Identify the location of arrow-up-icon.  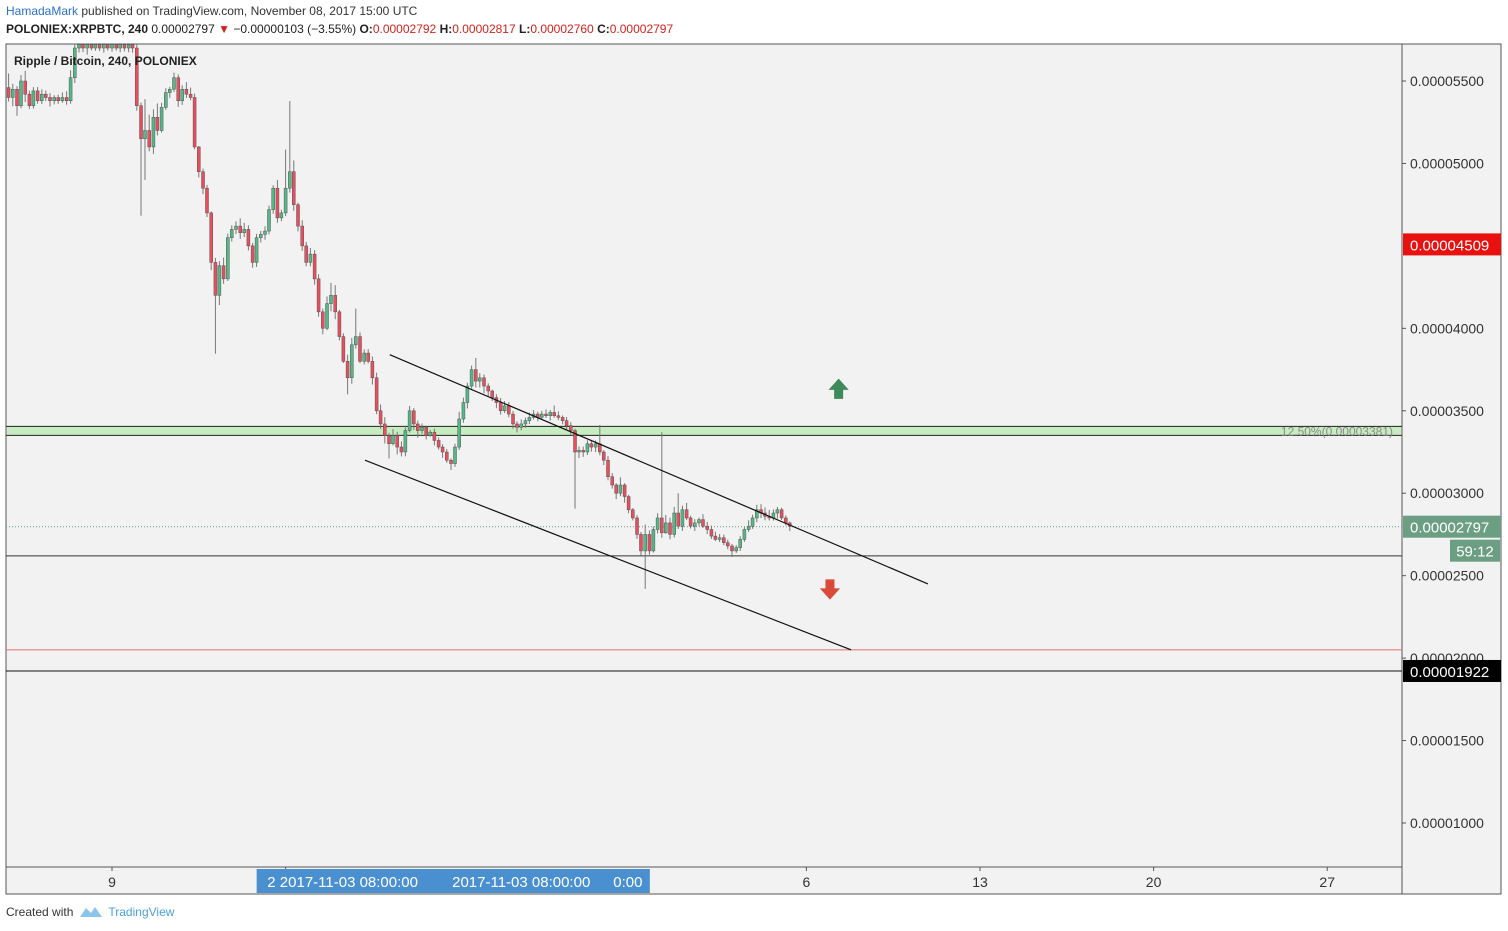
(838, 388).